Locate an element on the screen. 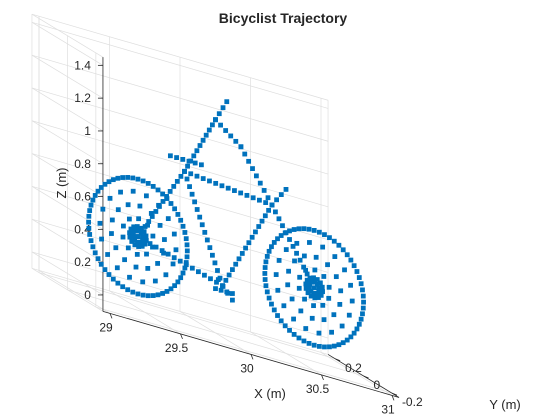  z-tick-label: 1.2 is located at coordinates (82, 98).